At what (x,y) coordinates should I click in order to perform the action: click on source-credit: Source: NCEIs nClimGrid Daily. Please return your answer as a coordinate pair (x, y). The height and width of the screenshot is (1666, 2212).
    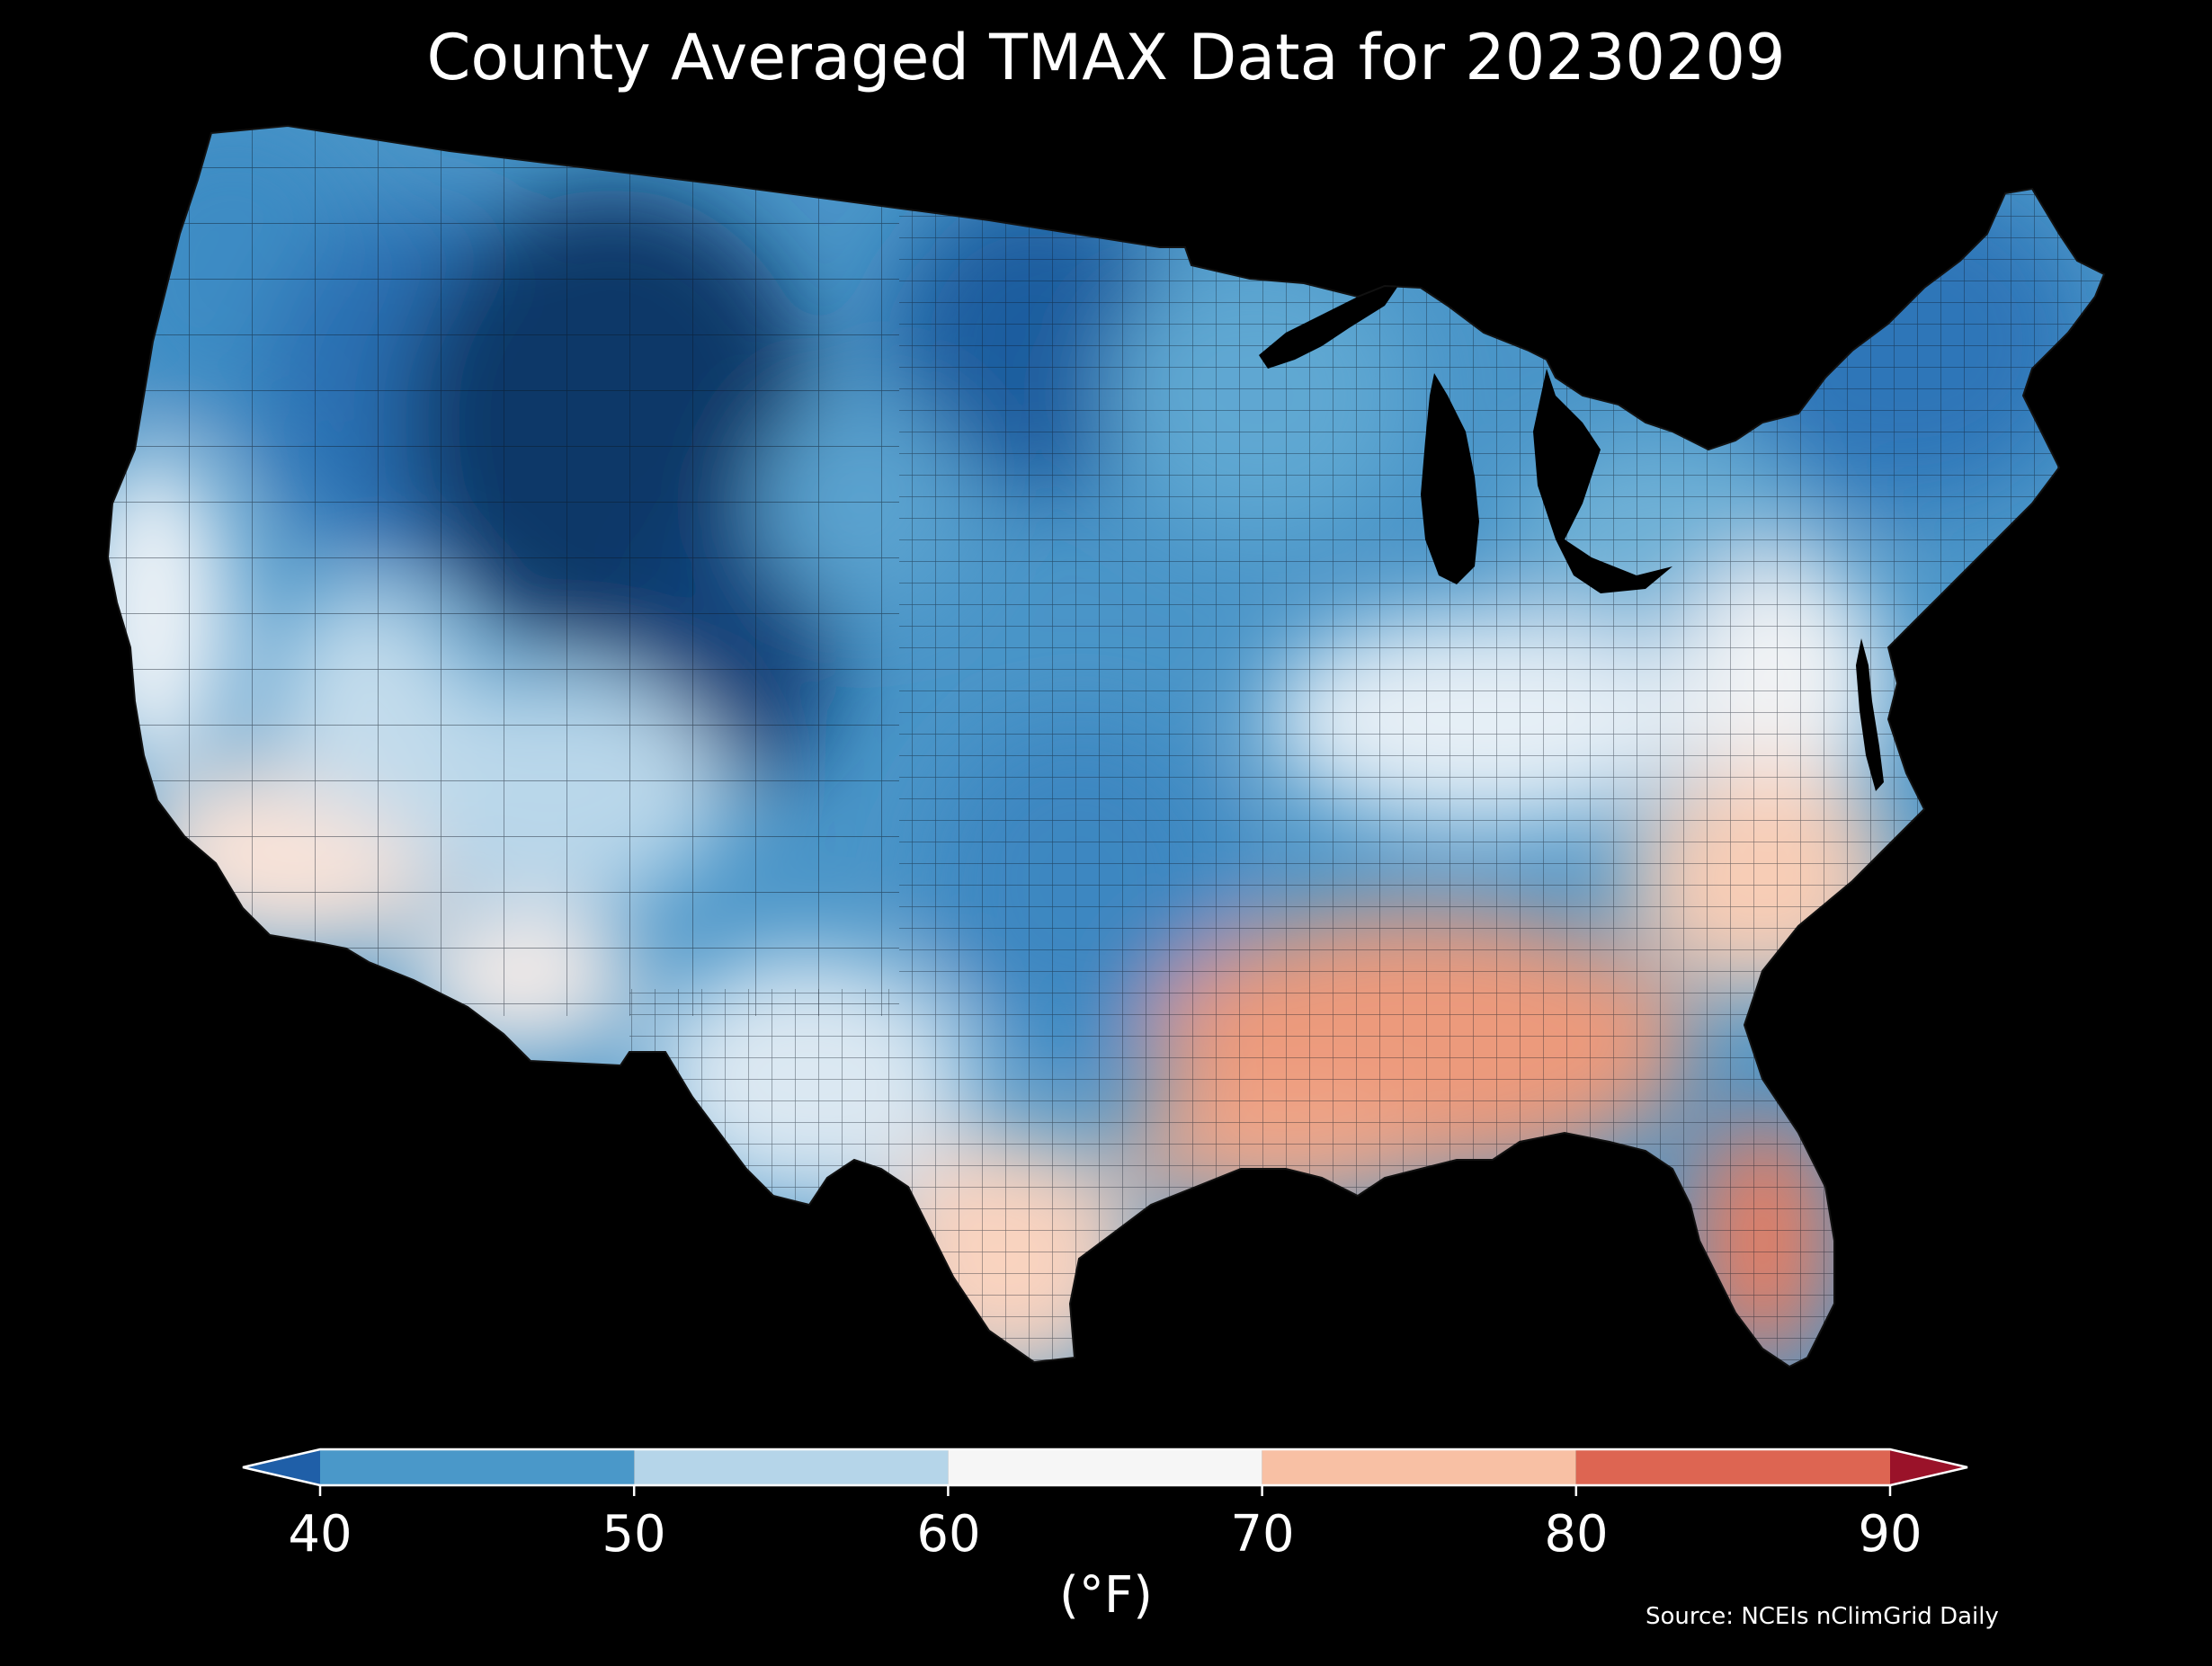
    Looking at the image, I should click on (1822, 1617).